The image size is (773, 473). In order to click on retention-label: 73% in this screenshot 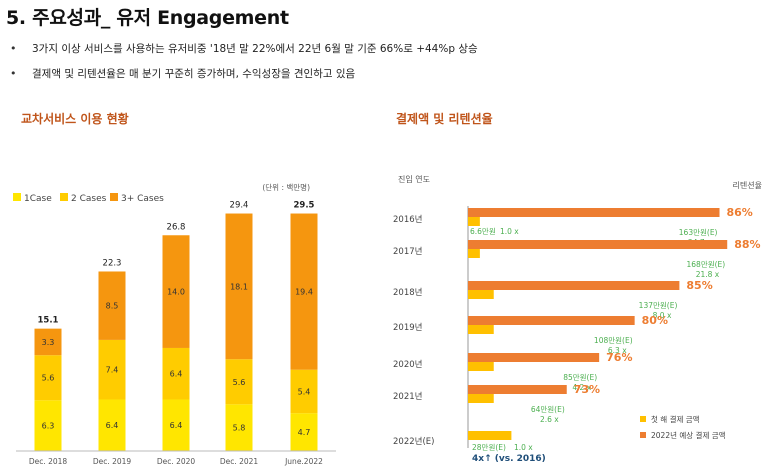, I will do `click(587, 389)`.